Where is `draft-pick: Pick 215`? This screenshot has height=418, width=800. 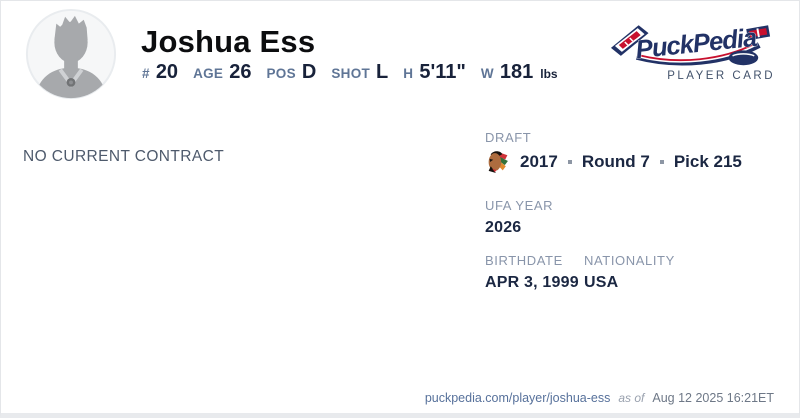
draft-pick: Pick 215 is located at coordinates (707, 161).